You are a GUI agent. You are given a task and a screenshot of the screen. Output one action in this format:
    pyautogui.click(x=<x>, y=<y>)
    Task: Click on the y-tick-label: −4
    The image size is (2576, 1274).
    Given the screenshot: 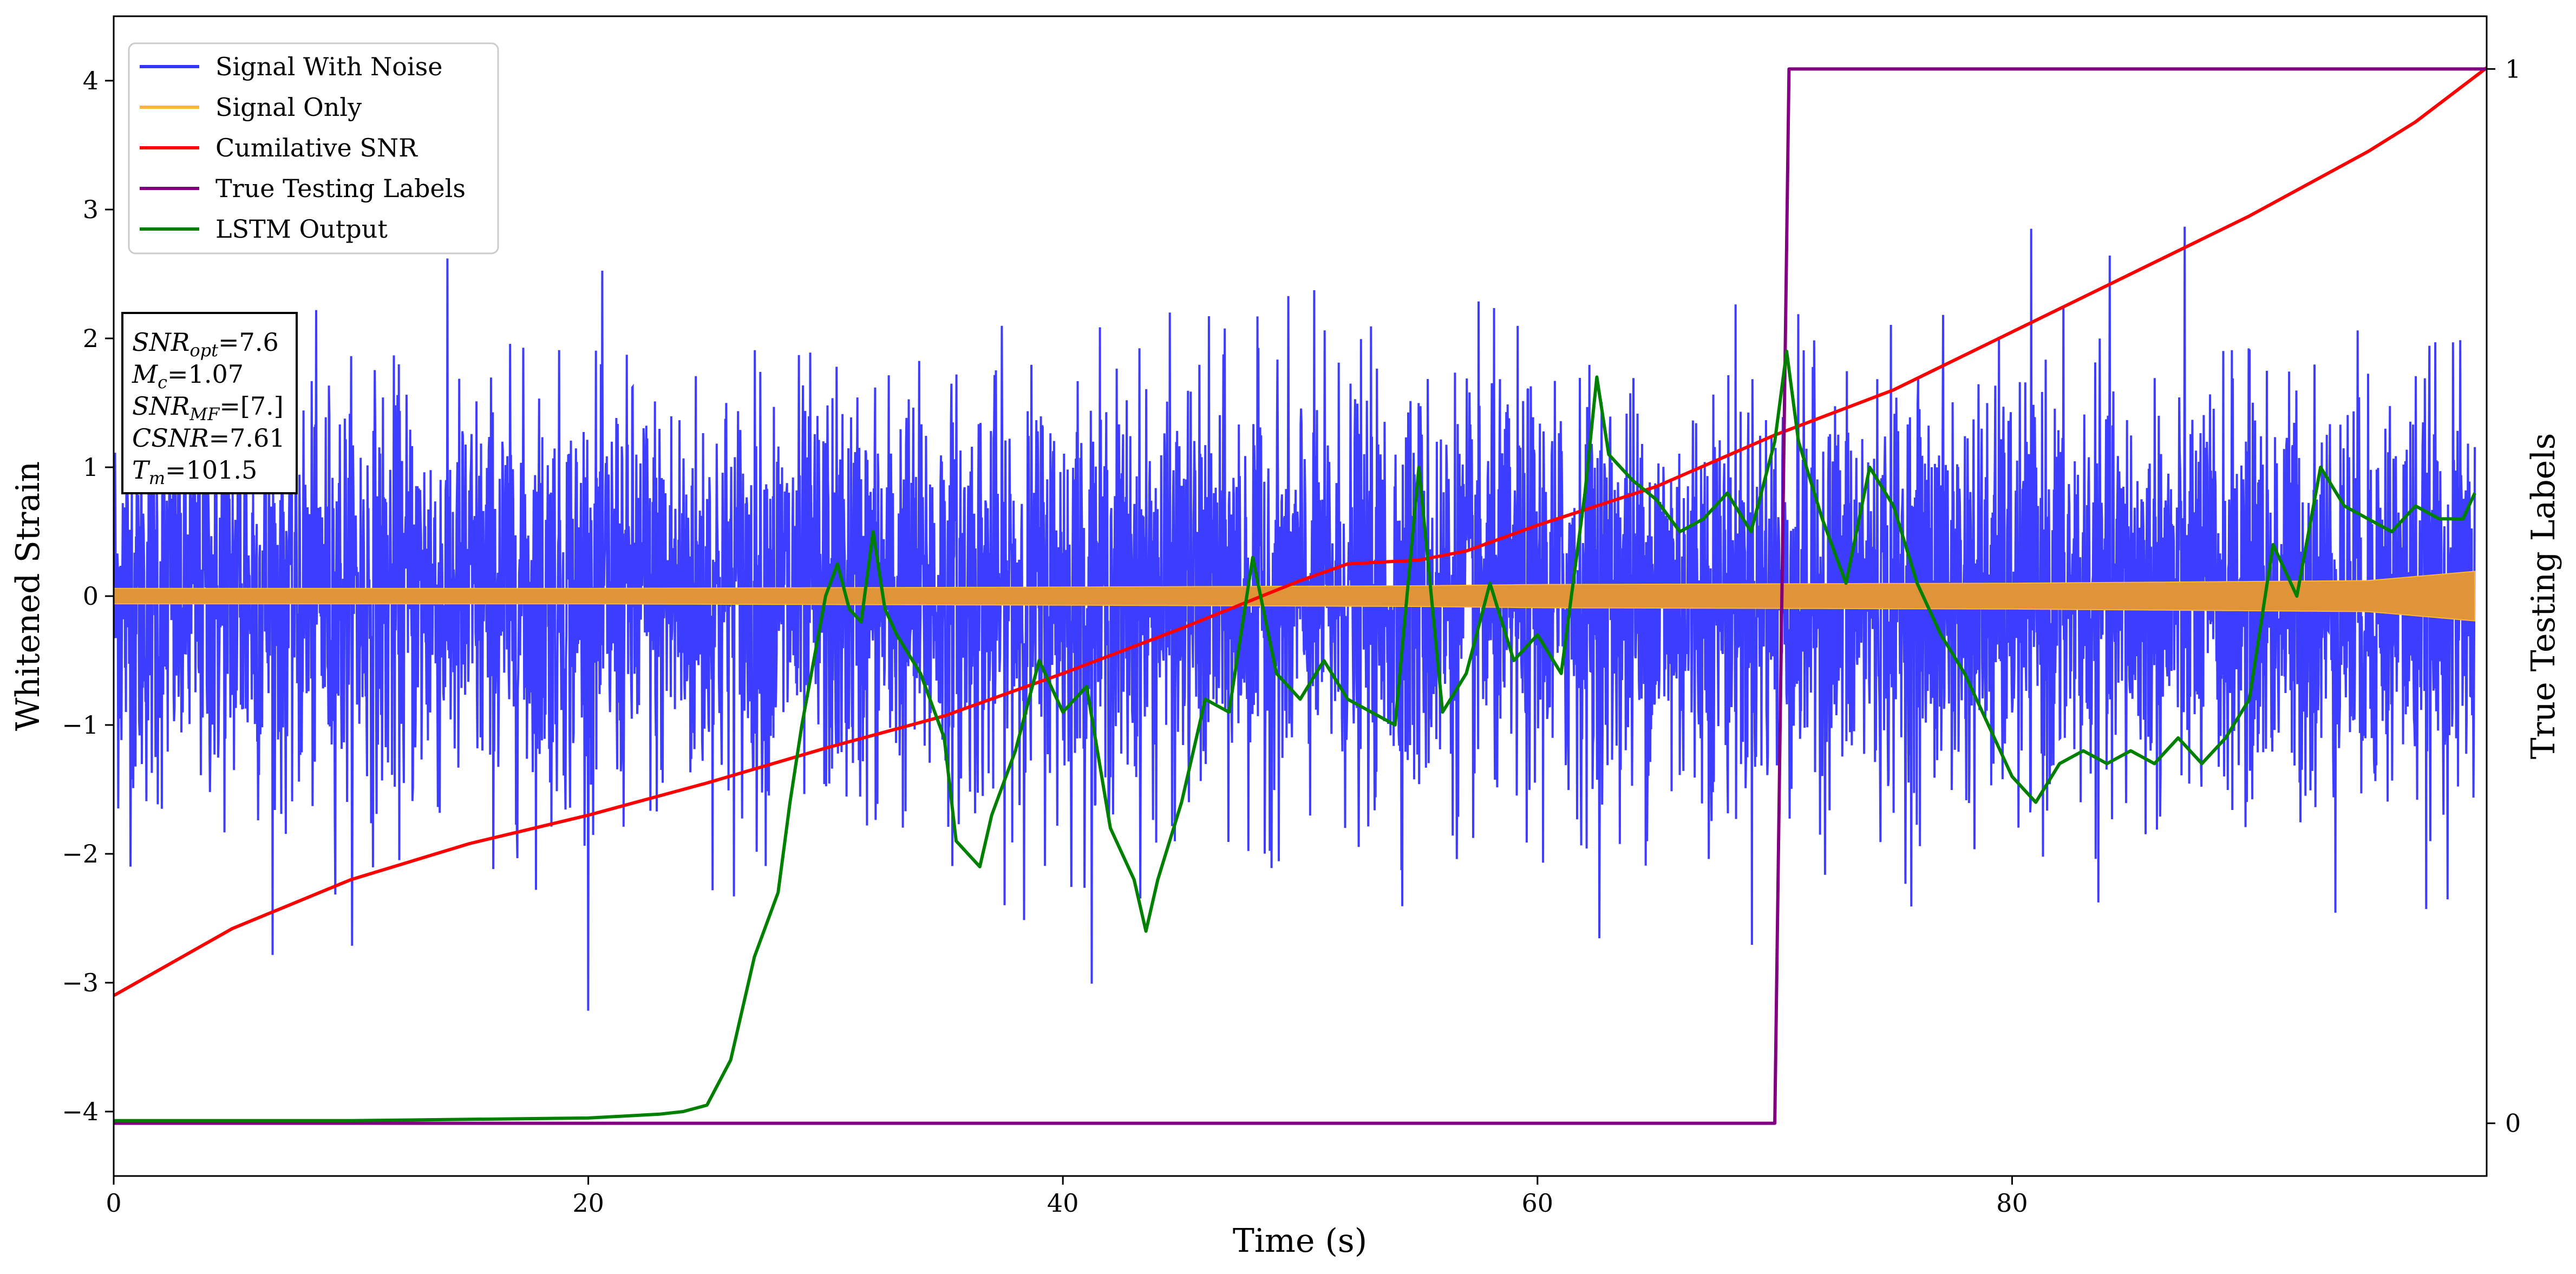 What is the action you would take?
    pyautogui.click(x=80, y=1111)
    